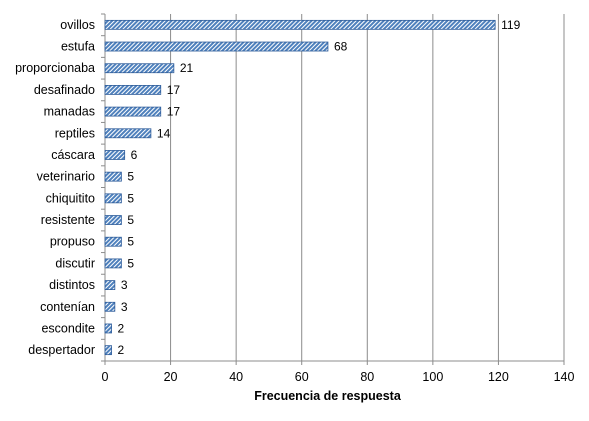 This screenshot has width=589, height=421. What do you see at coordinates (128, 133) in the screenshot?
I see `bar-reptiles` at bounding box center [128, 133].